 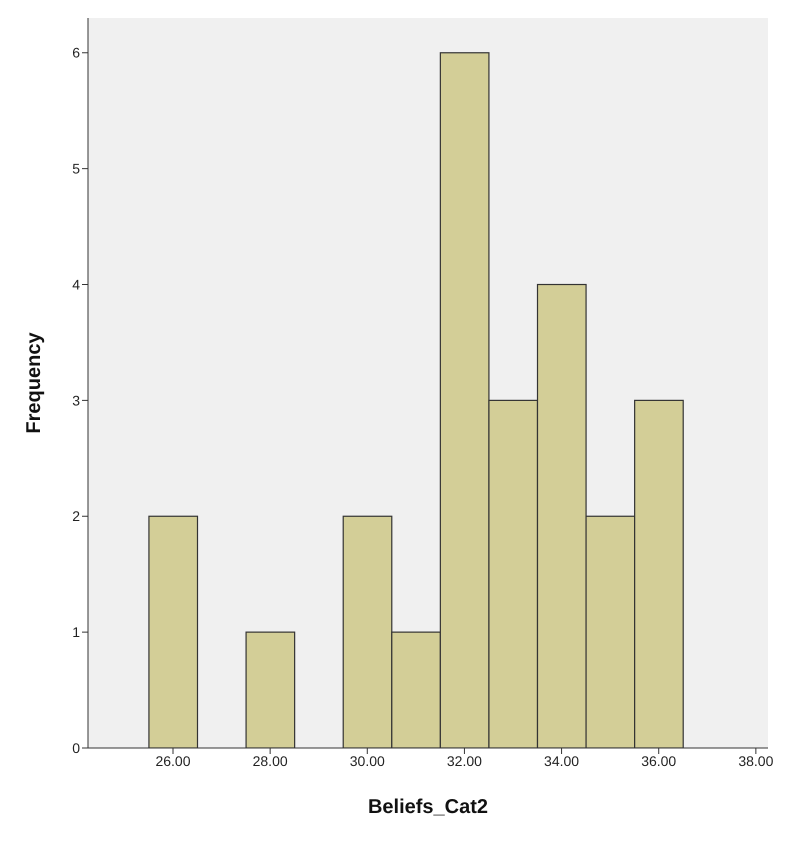 What do you see at coordinates (368, 760) in the screenshot?
I see `x-tick-label: 30.00` at bounding box center [368, 760].